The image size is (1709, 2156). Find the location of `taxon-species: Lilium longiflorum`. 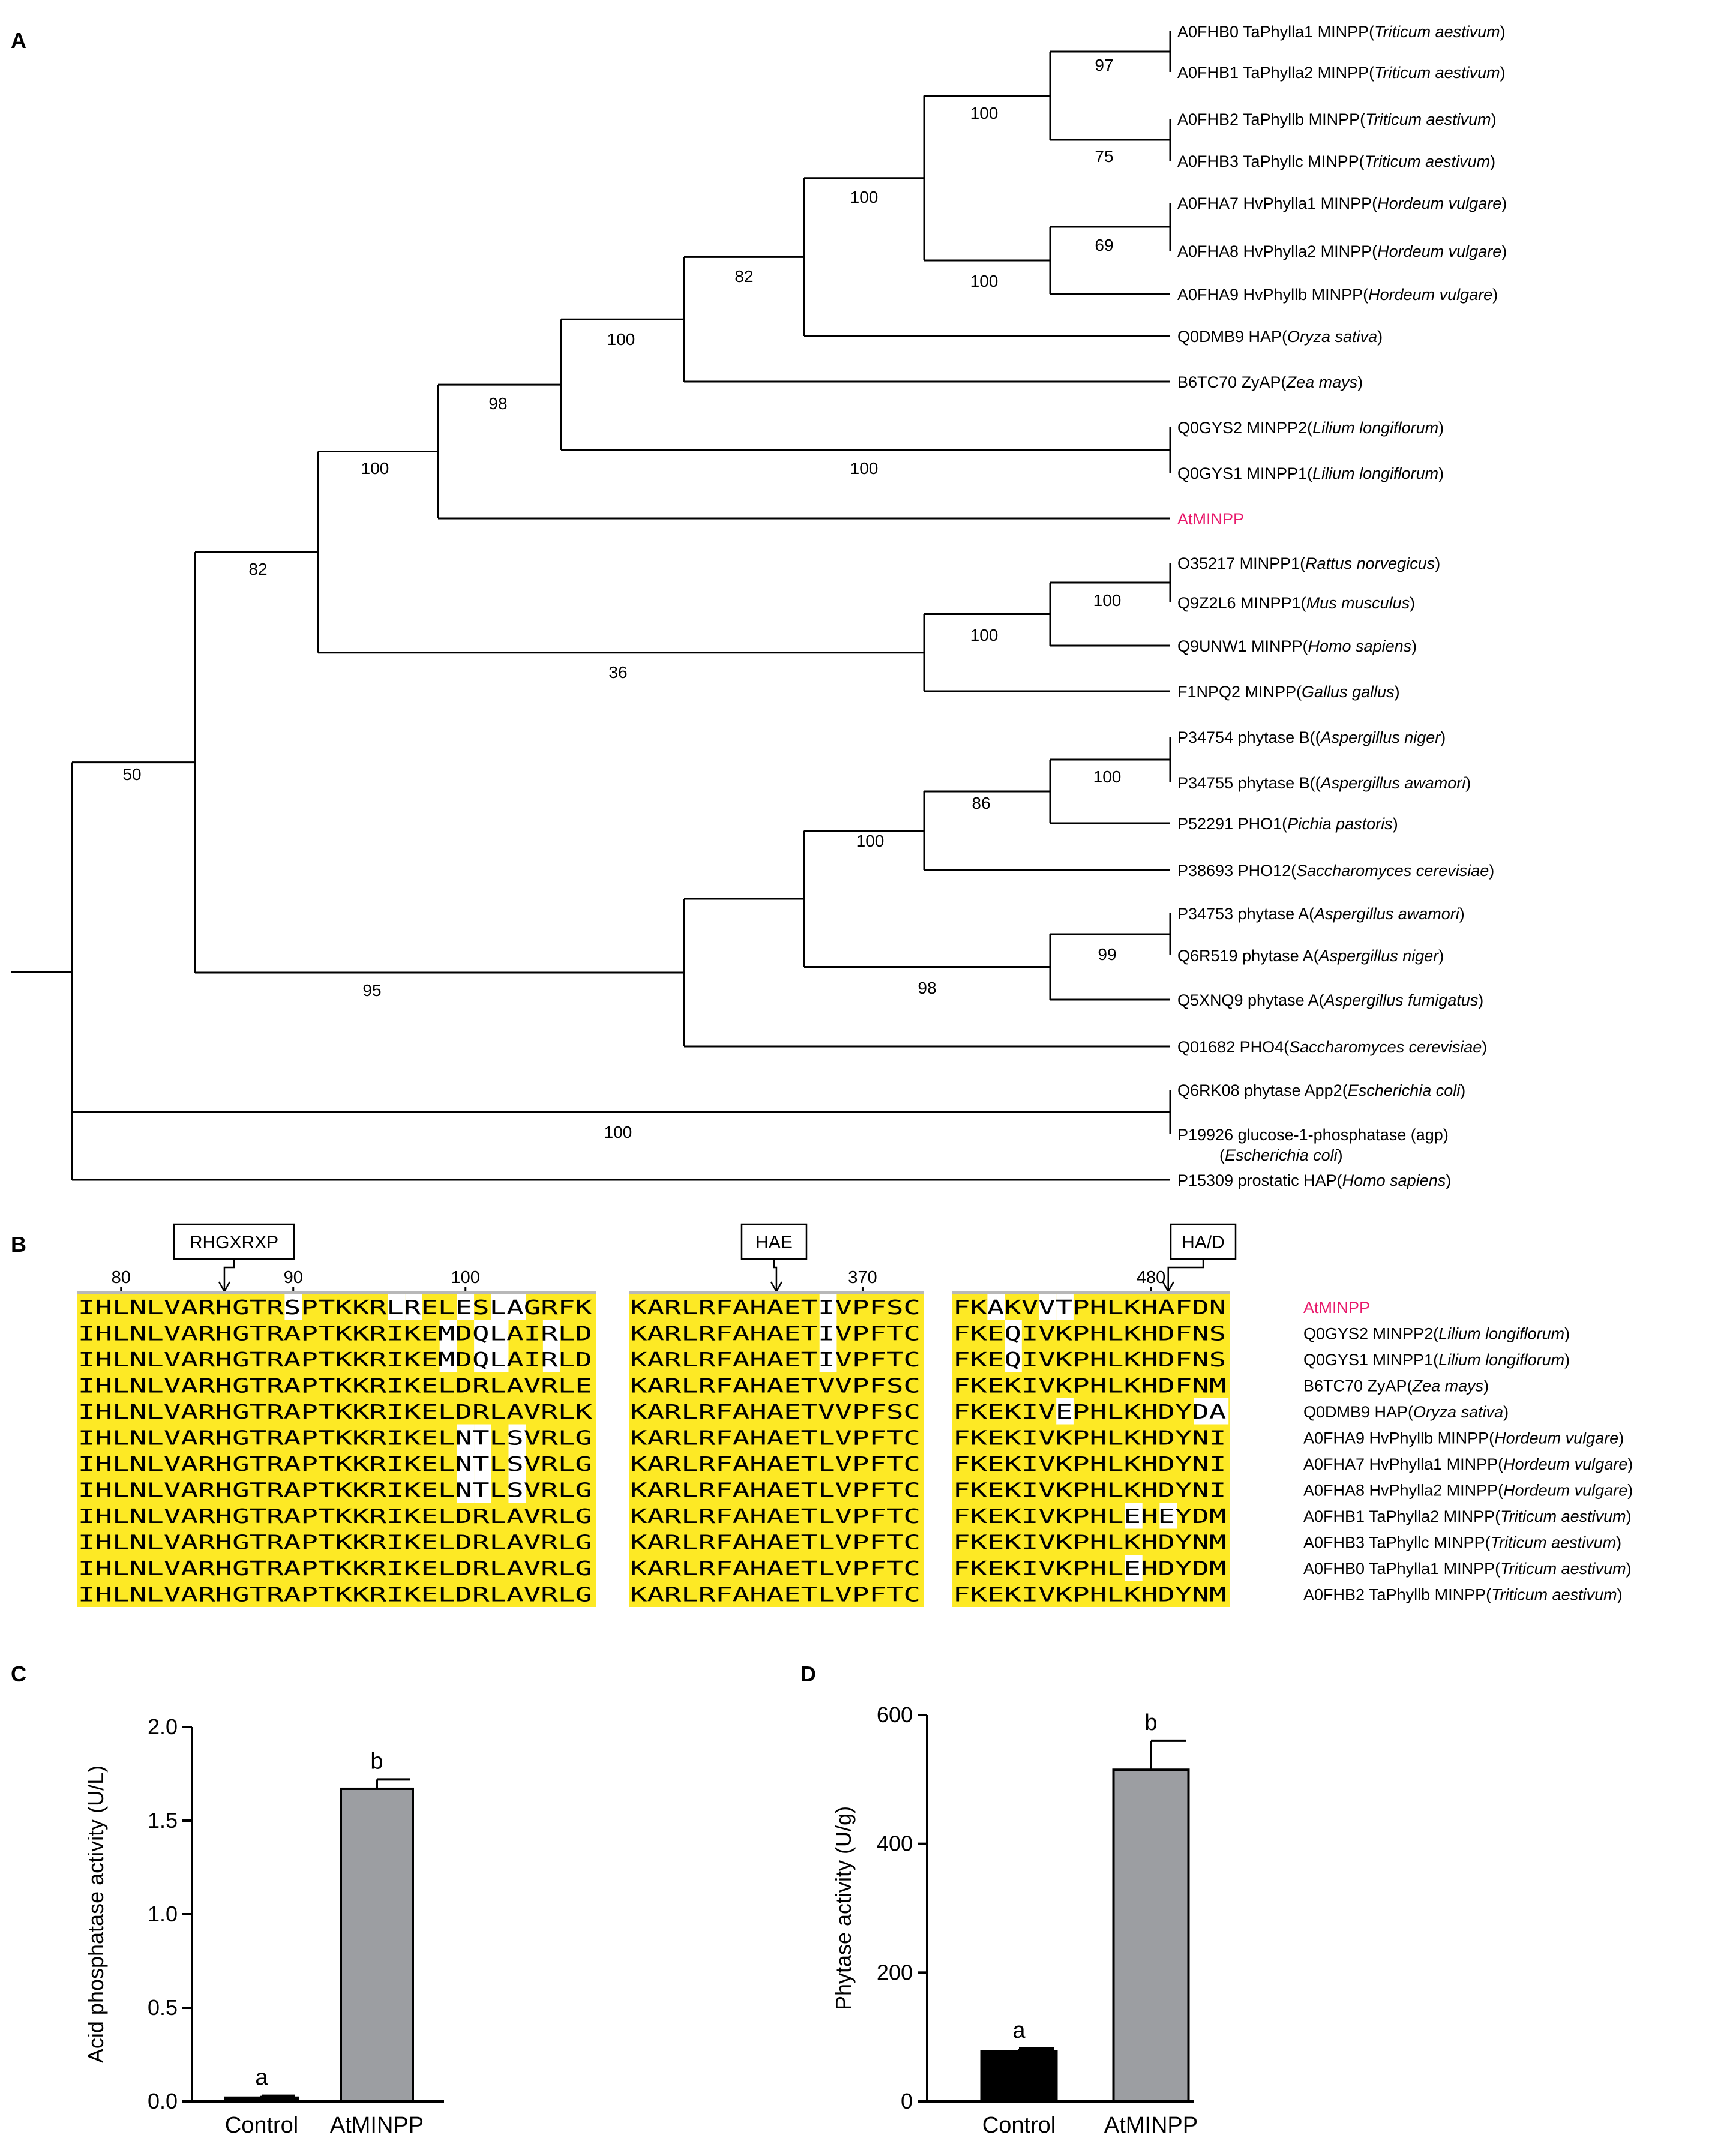

taxon-species: Lilium longiflorum is located at coordinates (1501, 1334).